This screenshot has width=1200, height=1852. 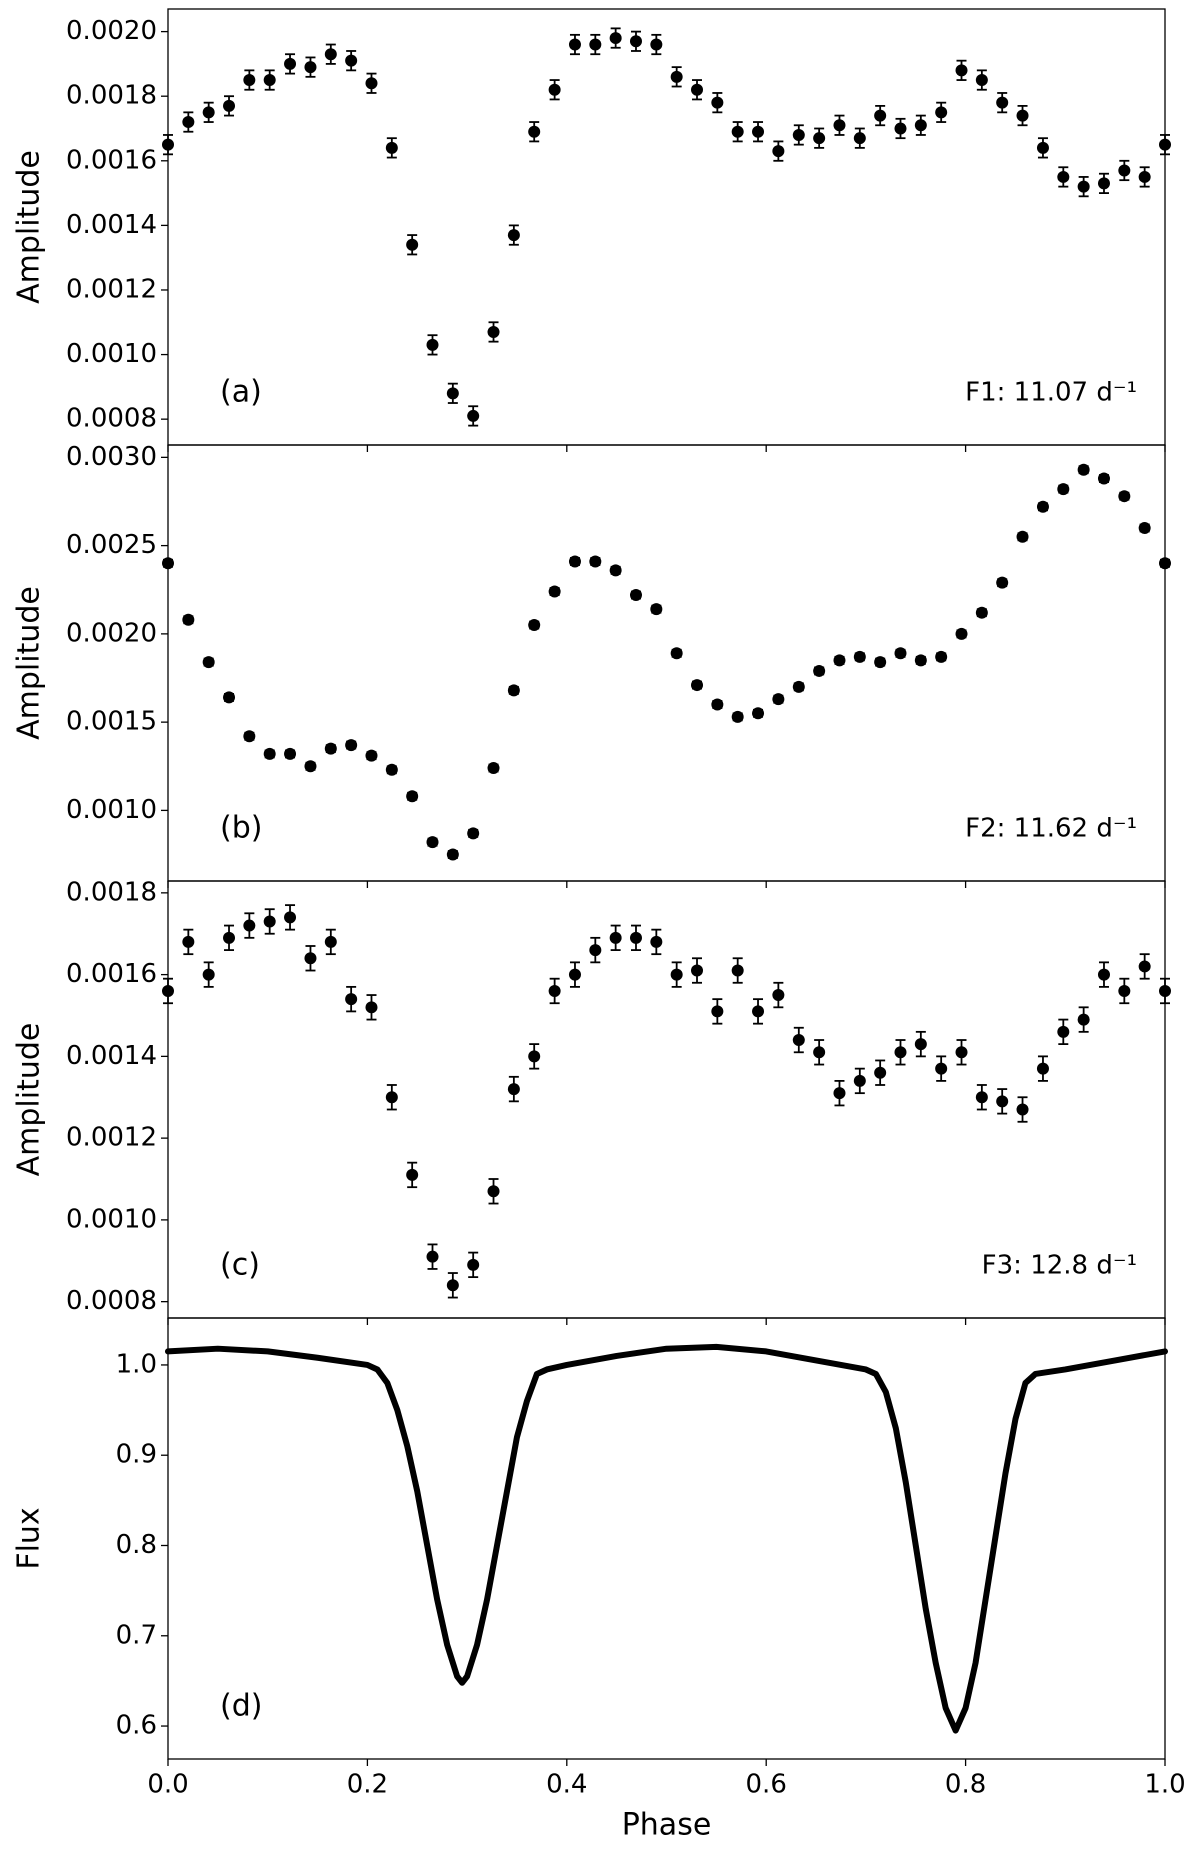 What do you see at coordinates (111, 289) in the screenshot?
I see `y-tick-label: 0.0012` at bounding box center [111, 289].